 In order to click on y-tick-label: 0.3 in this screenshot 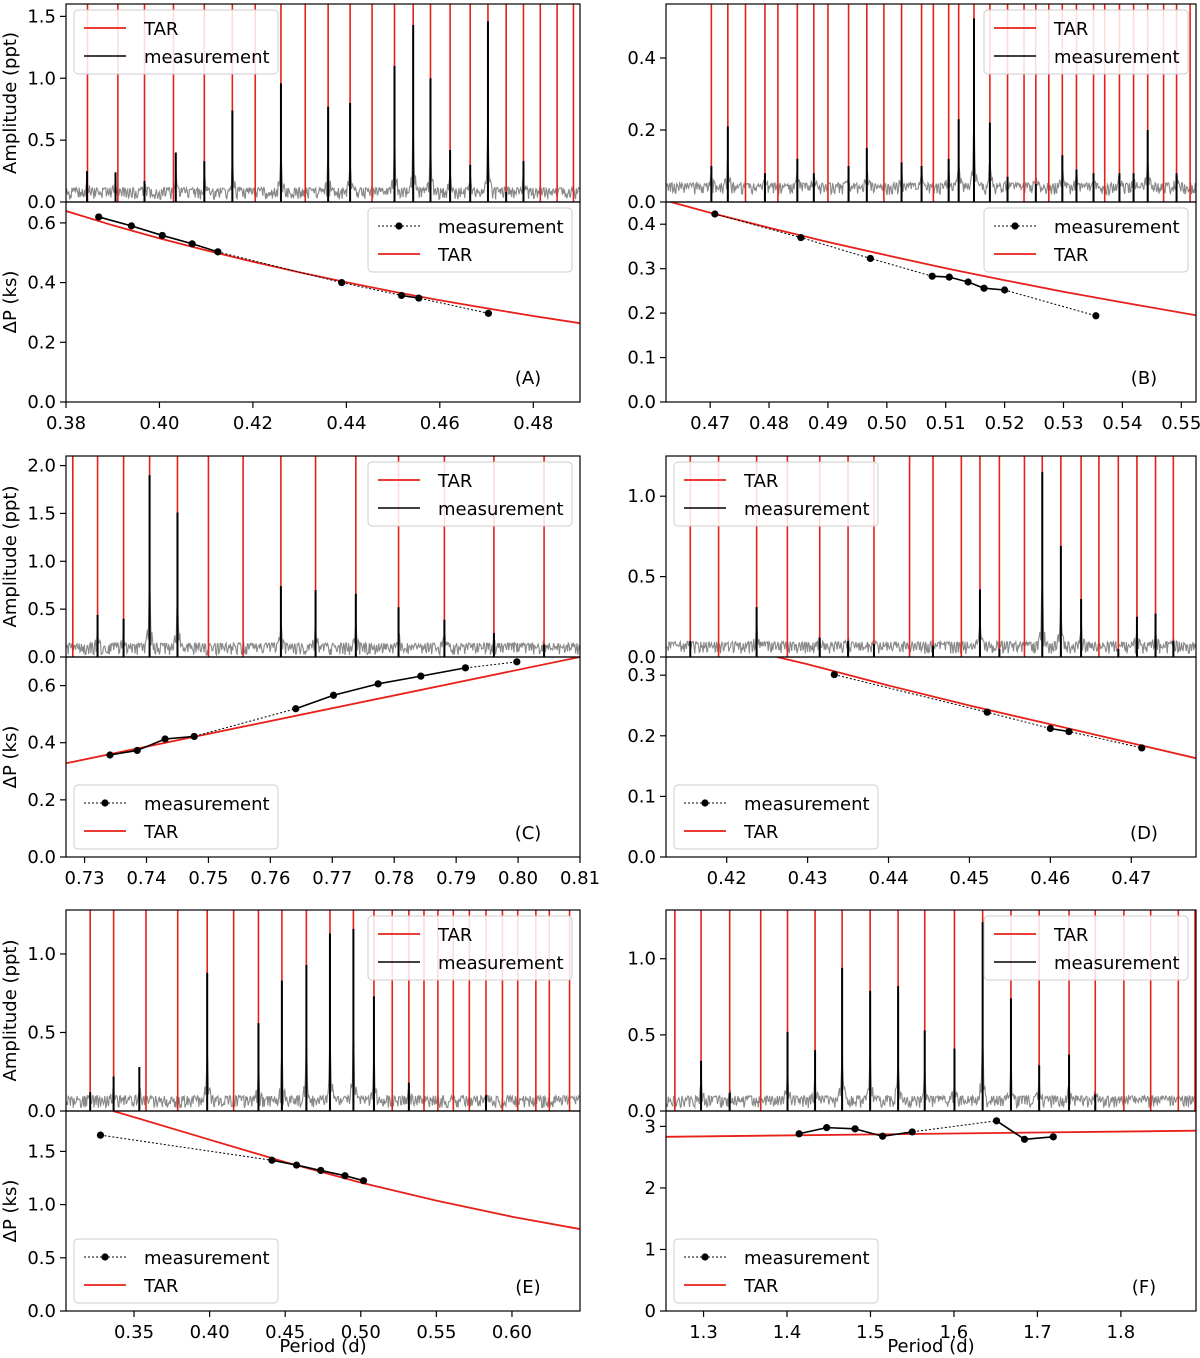, I will do `click(641, 269)`.